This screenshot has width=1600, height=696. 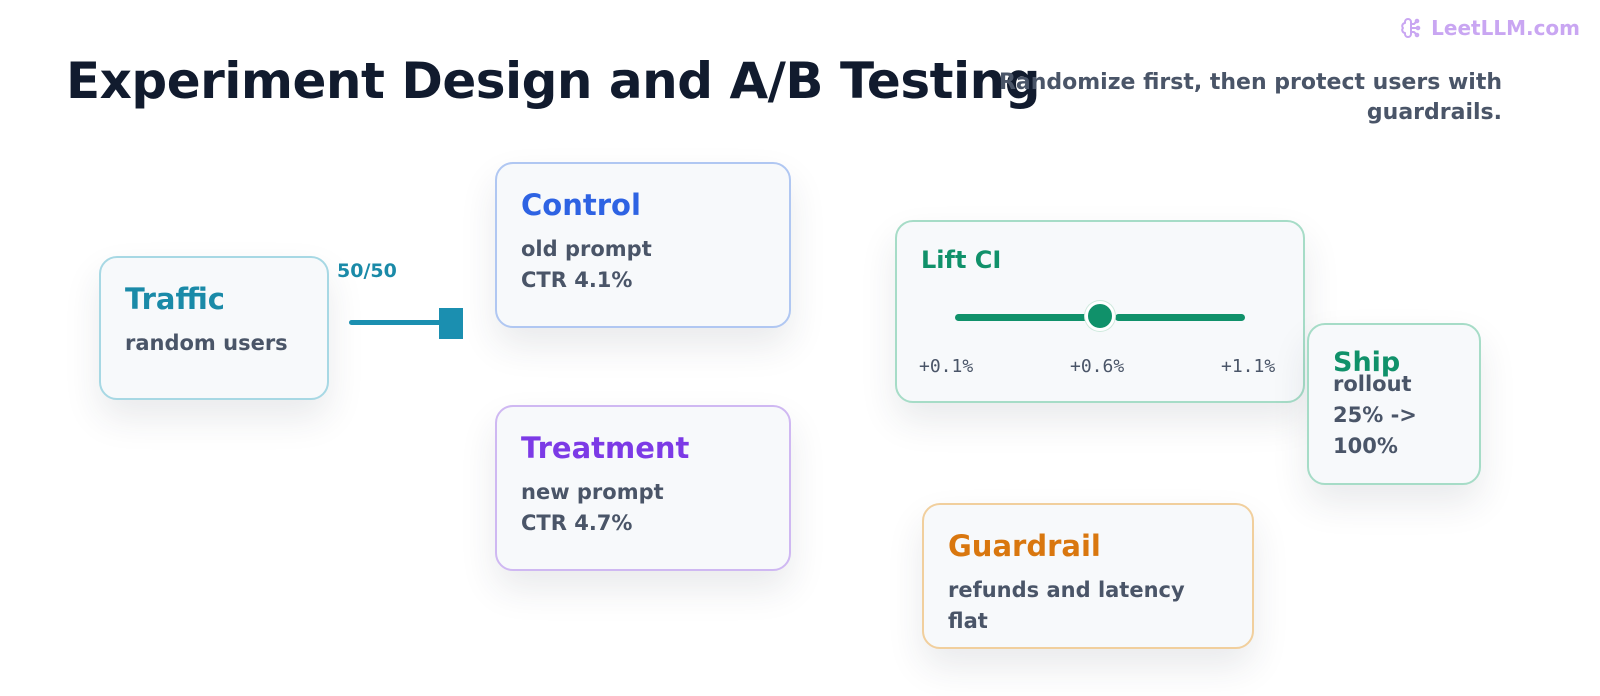 What do you see at coordinates (1411, 28) in the screenshot?
I see `brain-icon` at bounding box center [1411, 28].